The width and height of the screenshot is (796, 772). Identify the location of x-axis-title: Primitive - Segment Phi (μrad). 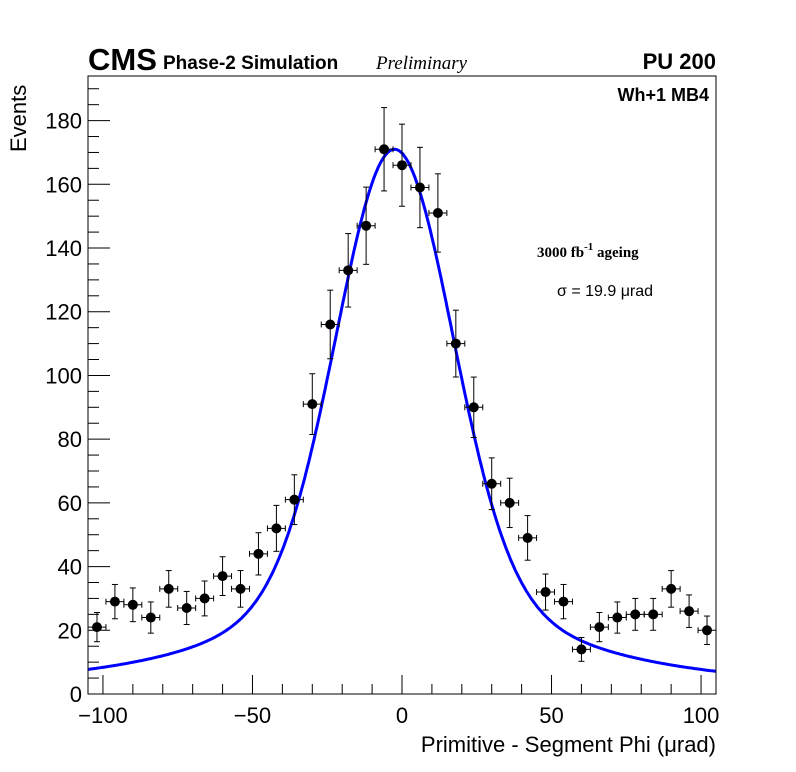
(568, 744).